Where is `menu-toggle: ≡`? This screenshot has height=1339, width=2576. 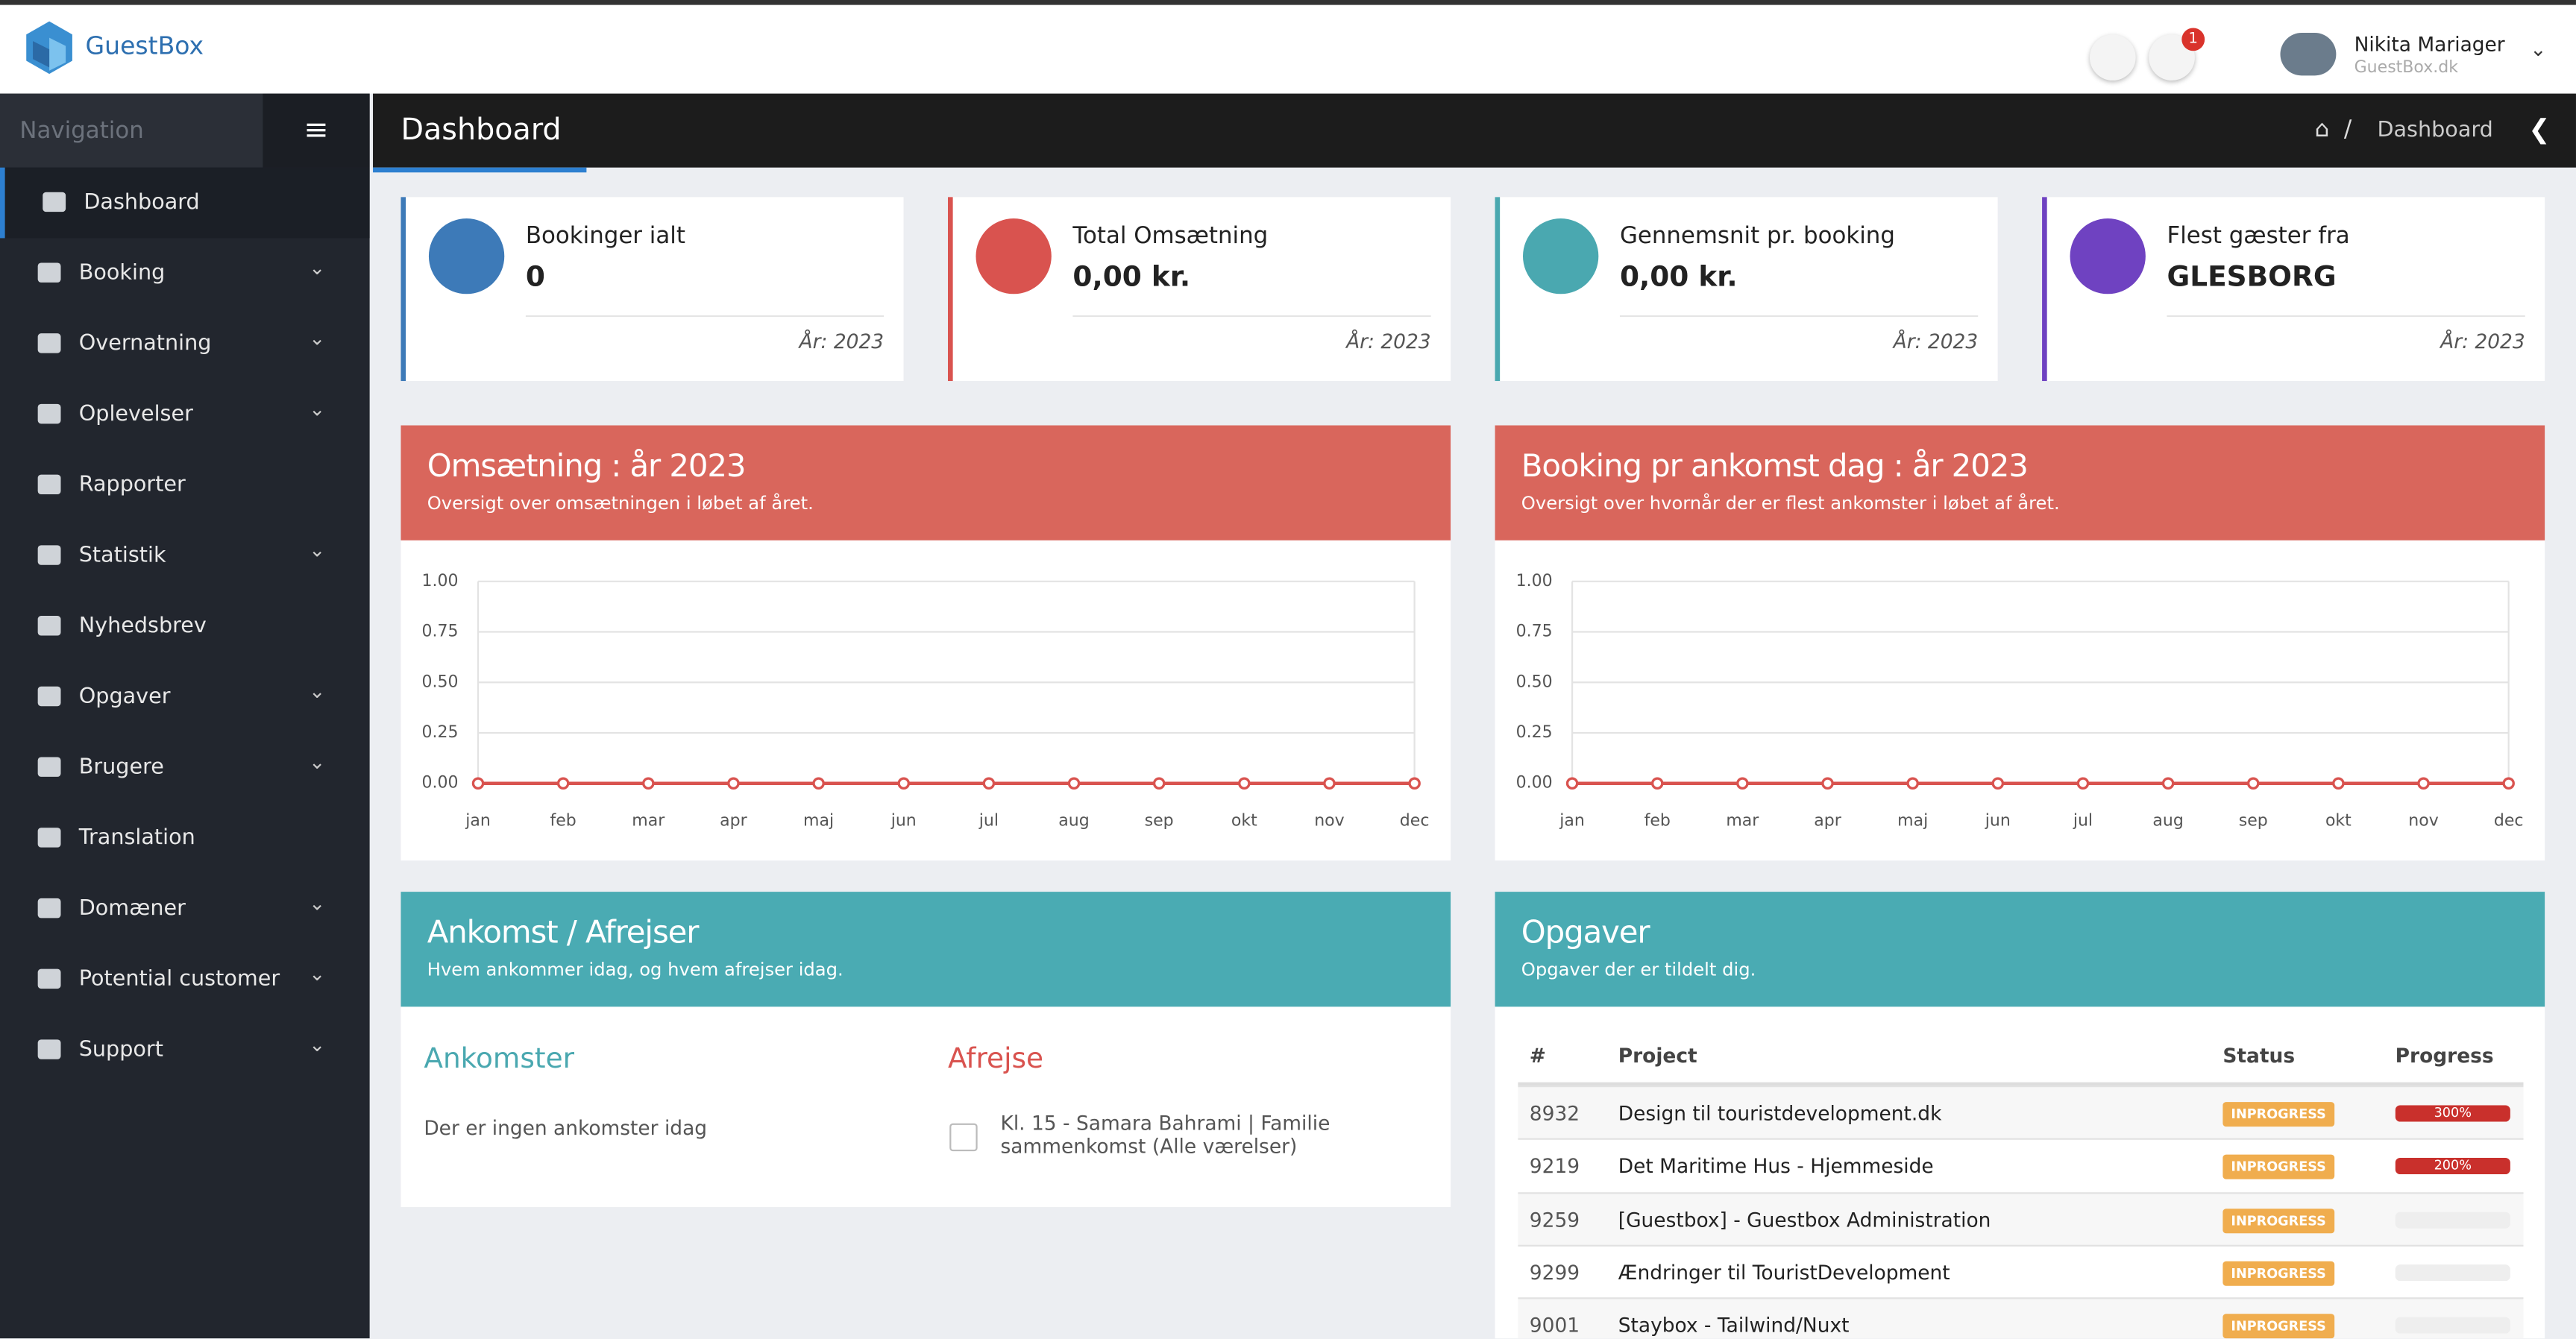
menu-toggle: ≡ is located at coordinates (316, 130).